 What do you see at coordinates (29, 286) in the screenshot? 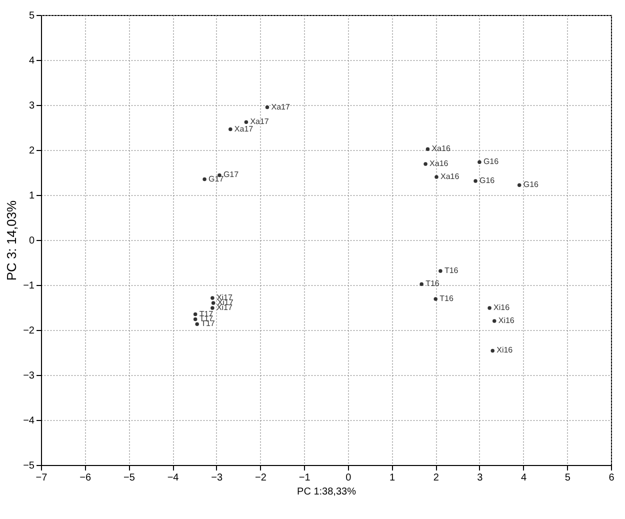
I see `y-tick-label: −1` at bounding box center [29, 286].